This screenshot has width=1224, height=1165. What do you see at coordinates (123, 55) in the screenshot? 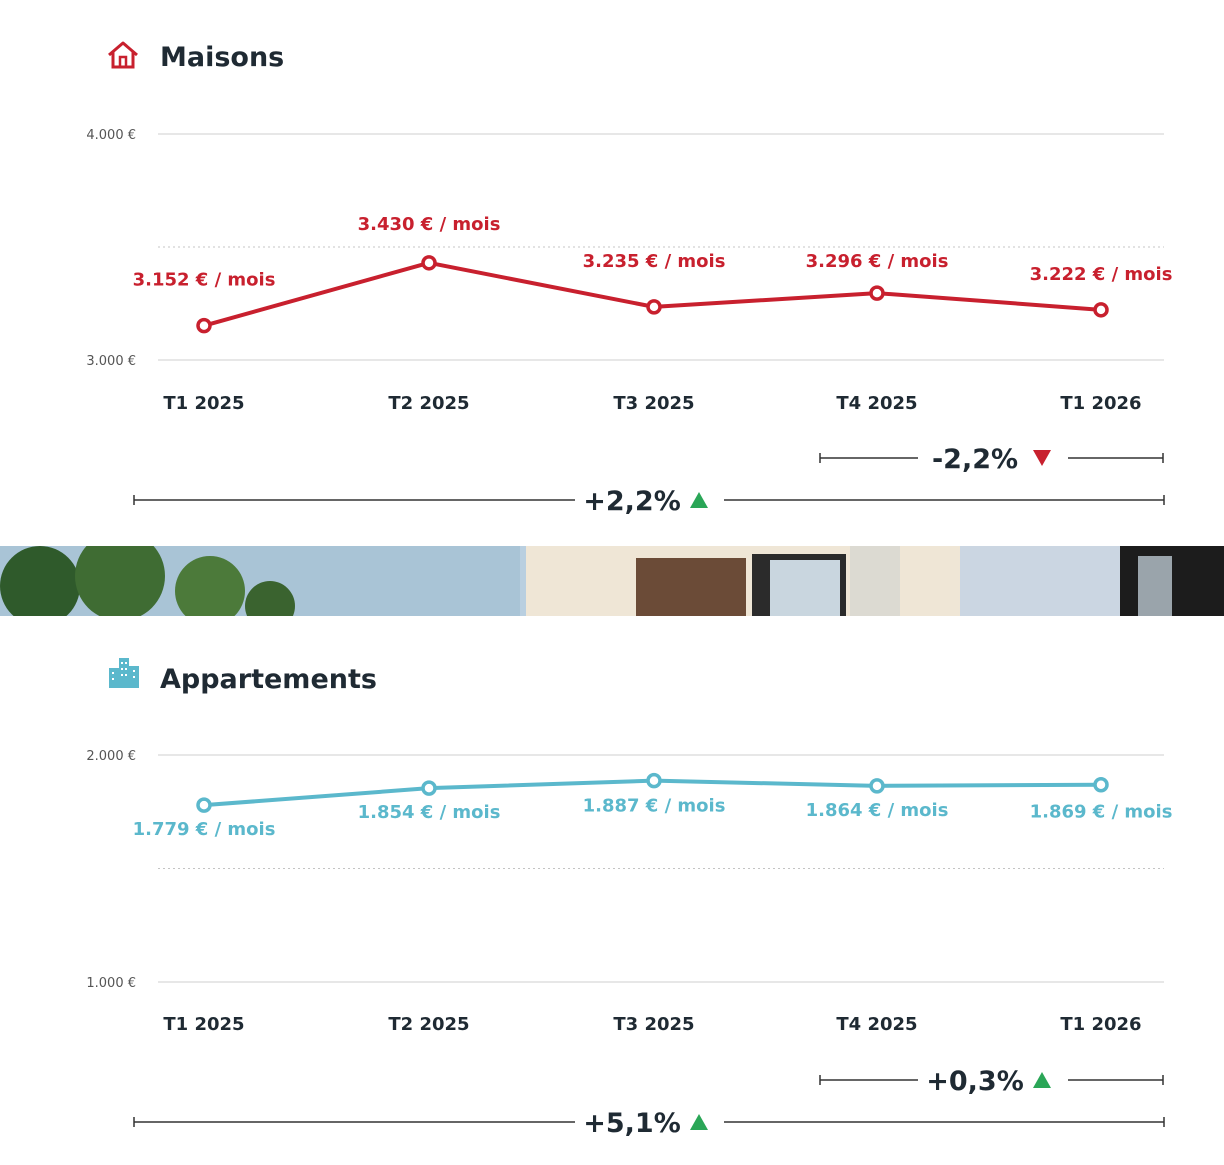
I see `house-icon` at bounding box center [123, 55].